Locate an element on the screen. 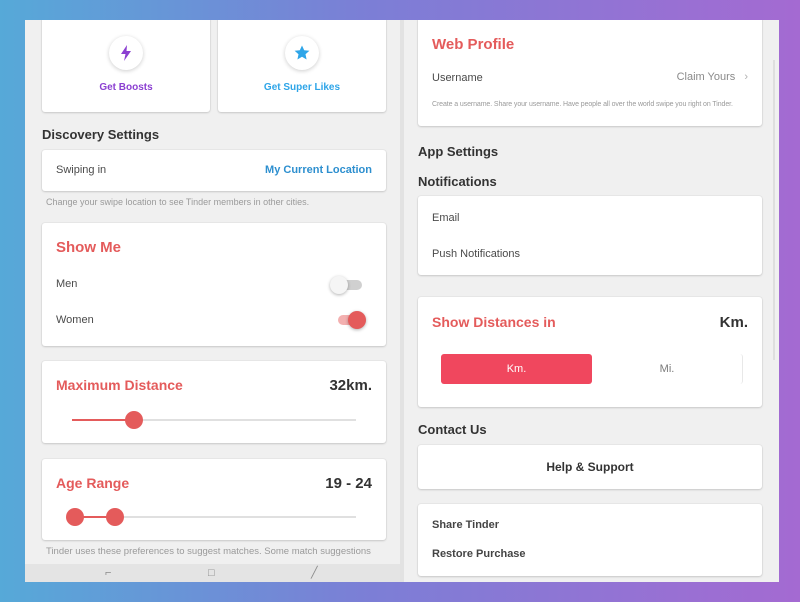  nav-home-icon: □ is located at coordinates (211, 573).